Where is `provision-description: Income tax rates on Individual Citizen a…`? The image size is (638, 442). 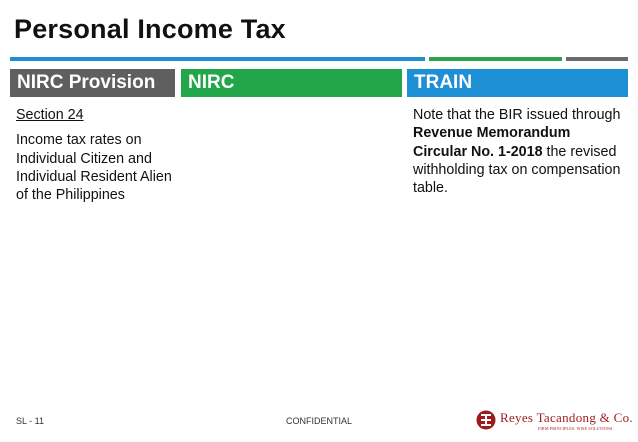 provision-description: Income tax rates on Individual Citizen a… is located at coordinates (94, 168).